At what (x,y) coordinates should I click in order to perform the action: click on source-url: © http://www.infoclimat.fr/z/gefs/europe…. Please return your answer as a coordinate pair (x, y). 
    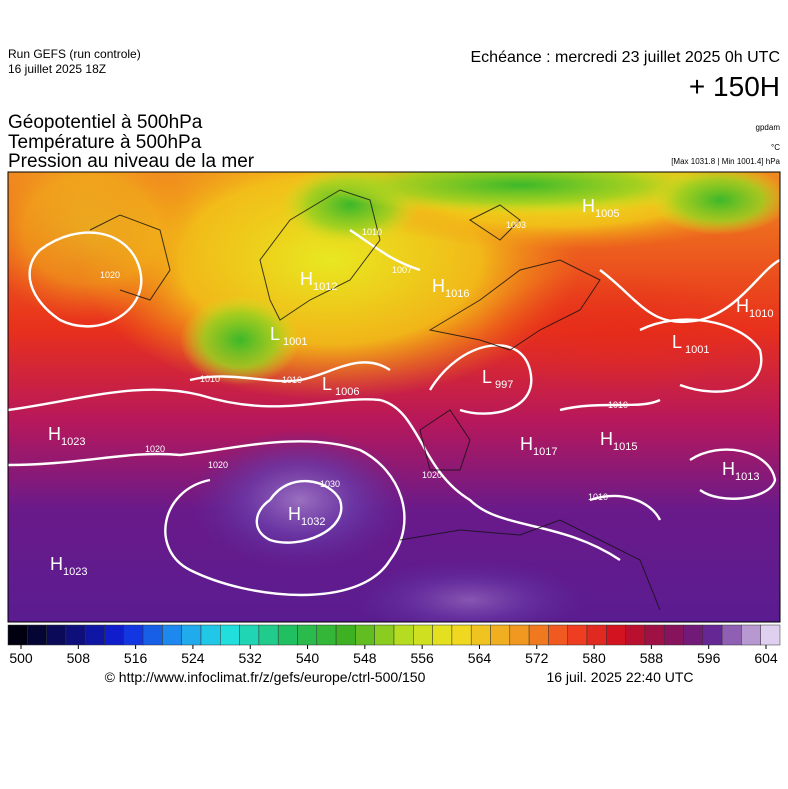
    Looking at the image, I should click on (265, 677).